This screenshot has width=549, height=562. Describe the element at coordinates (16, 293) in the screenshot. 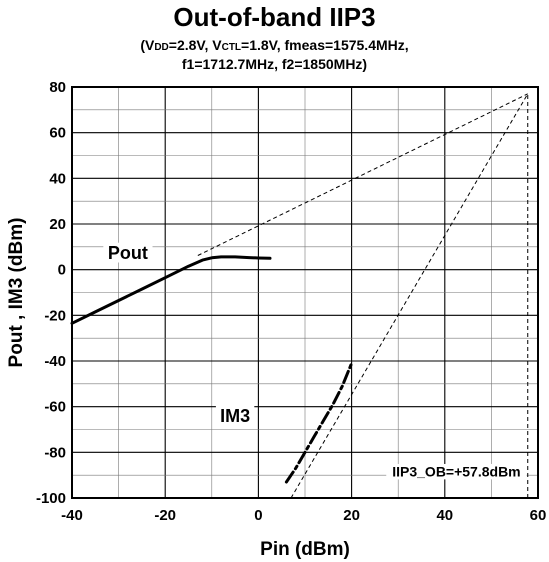

I see `y-axis-label: Pout , IM3 (dBm)` at that location.